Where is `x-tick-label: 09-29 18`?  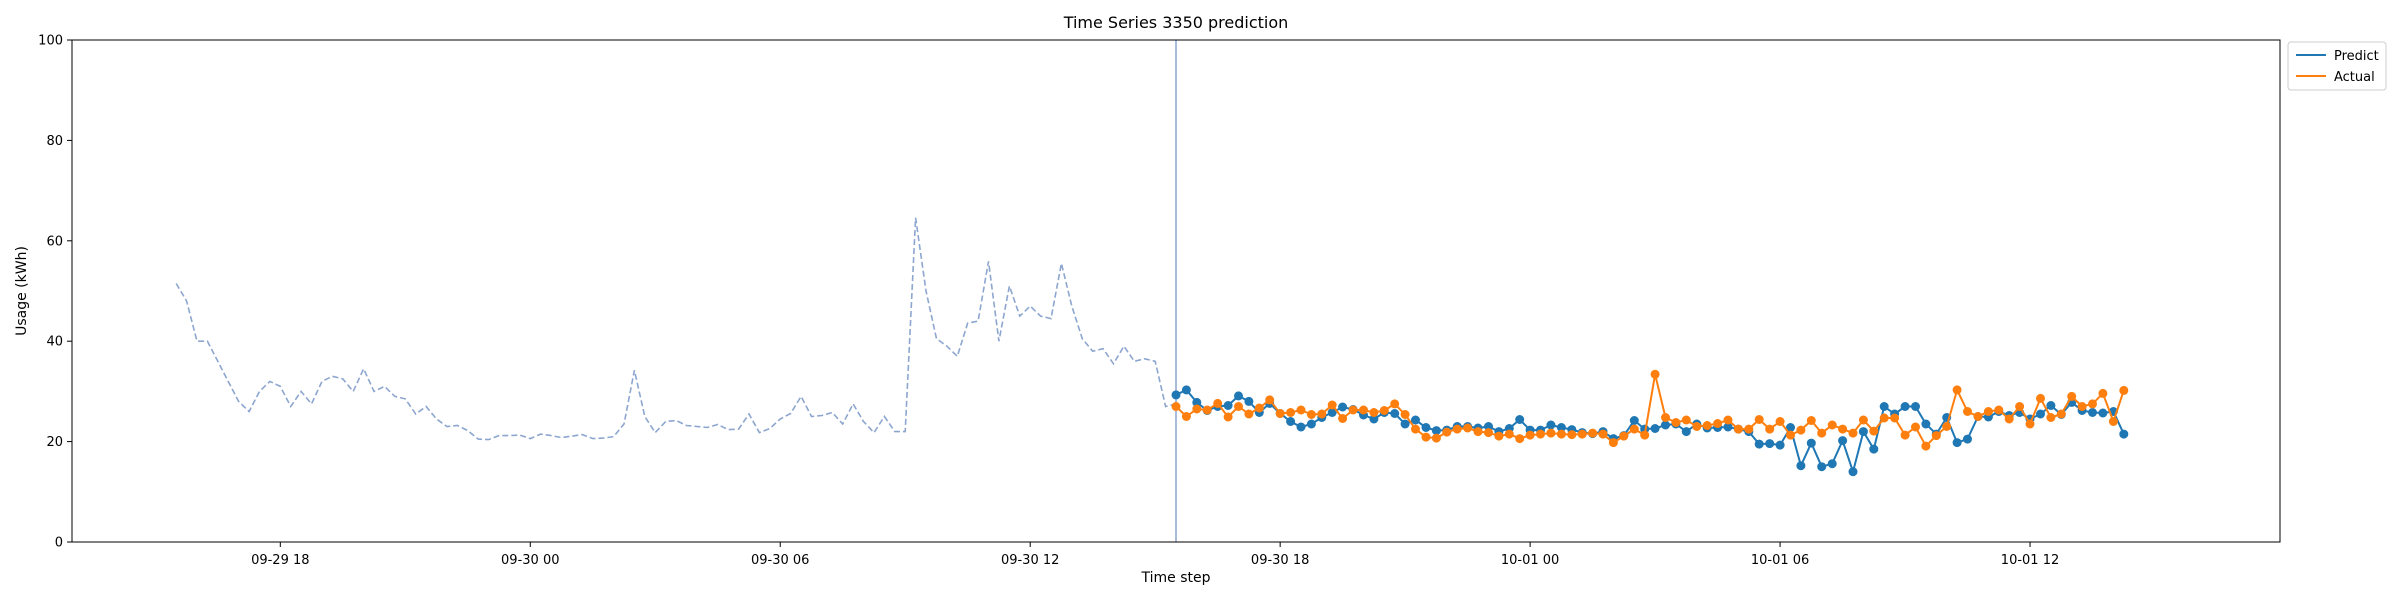 x-tick-label: 09-29 18 is located at coordinates (280, 560).